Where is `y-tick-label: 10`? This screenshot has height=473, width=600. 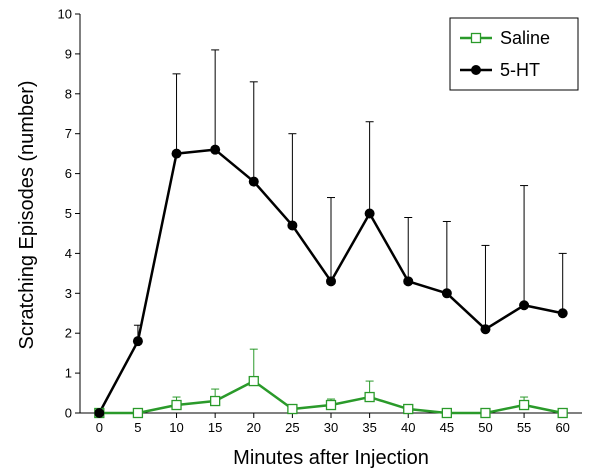 y-tick-label: 10 is located at coordinates (65, 14).